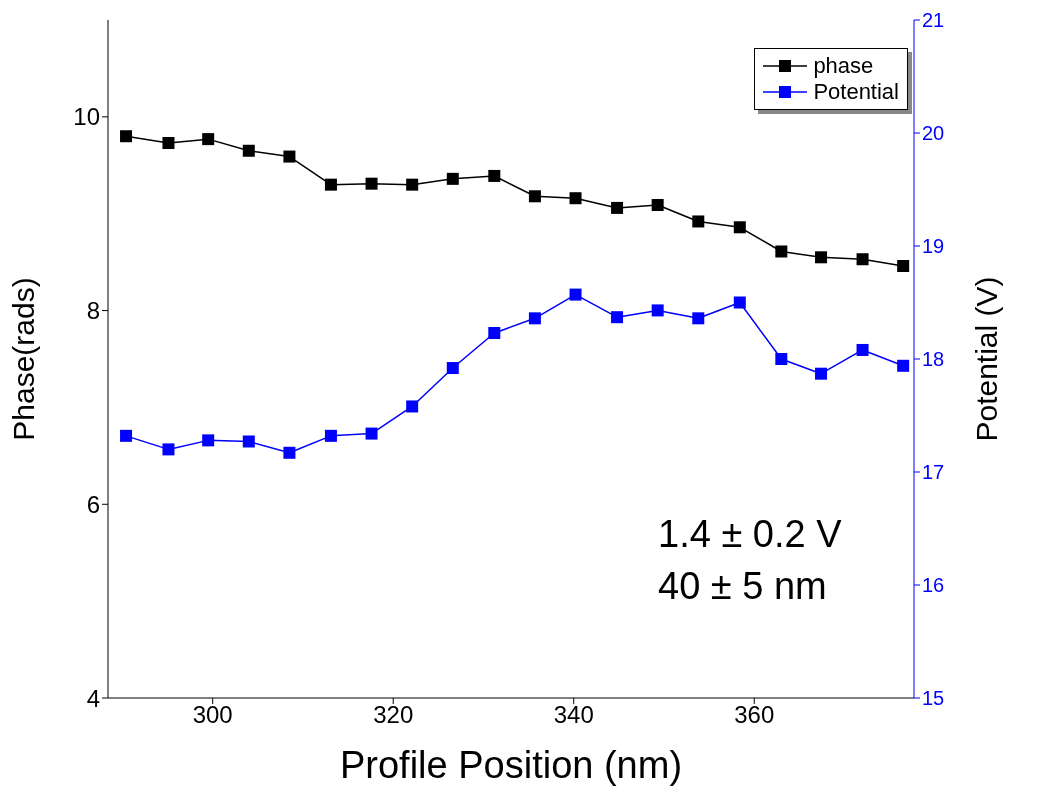 The height and width of the screenshot is (799, 1037). What do you see at coordinates (23, 359) in the screenshot?
I see `y-axis-title: Phase(rads)` at bounding box center [23, 359].